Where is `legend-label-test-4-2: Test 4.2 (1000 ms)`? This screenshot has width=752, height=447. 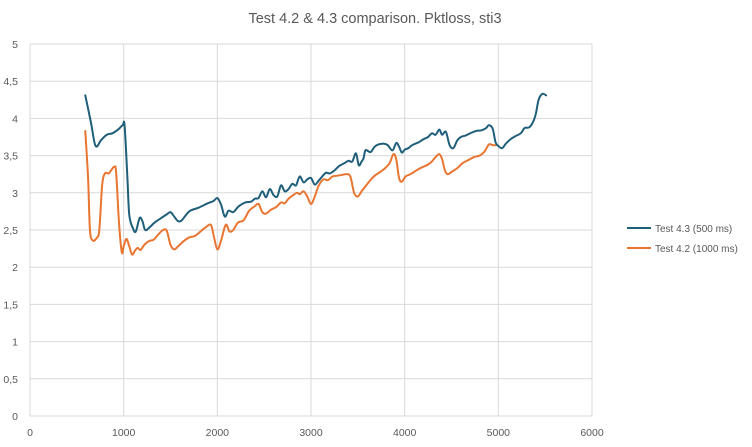
legend-label-test-4-2: Test 4.2 (1000 ms) is located at coordinates (696, 249).